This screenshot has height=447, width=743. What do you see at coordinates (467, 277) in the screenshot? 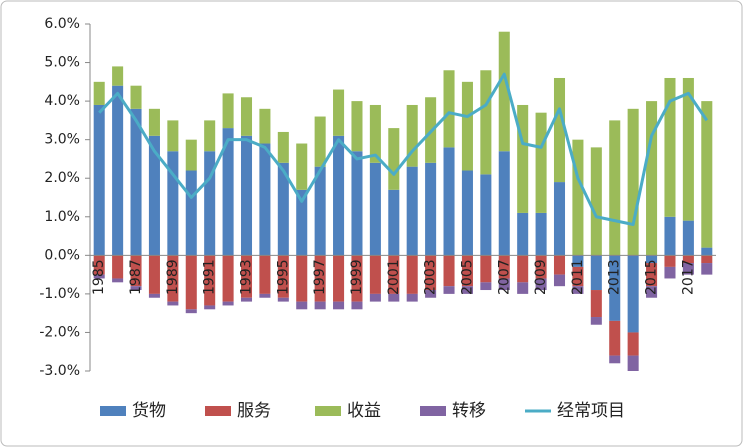
I see `x-tick-label: 2005` at bounding box center [467, 277].